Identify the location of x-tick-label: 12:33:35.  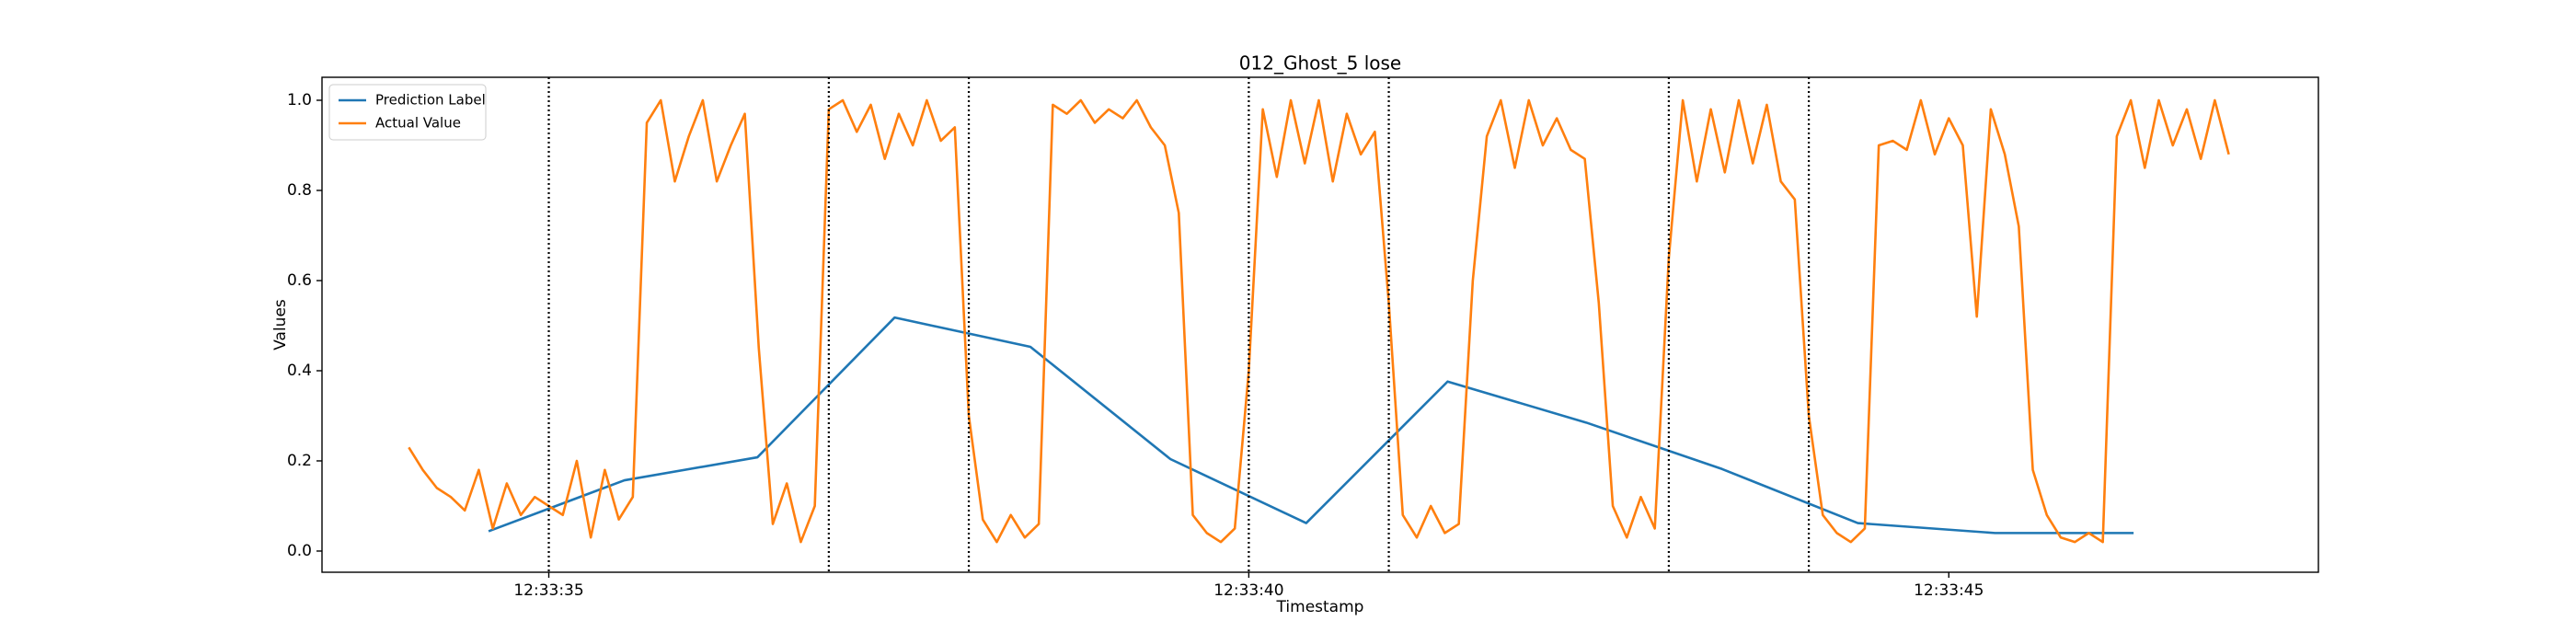
(548, 590).